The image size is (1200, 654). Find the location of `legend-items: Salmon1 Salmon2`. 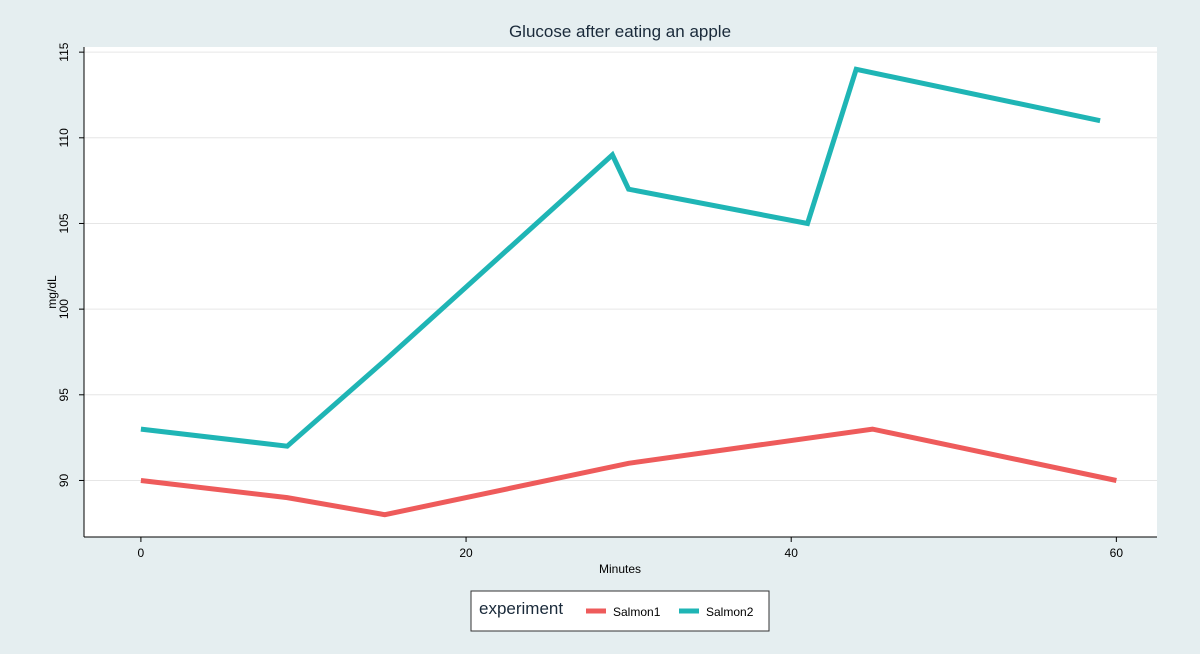

legend-items: Salmon1 Salmon2 is located at coordinates (670, 612).